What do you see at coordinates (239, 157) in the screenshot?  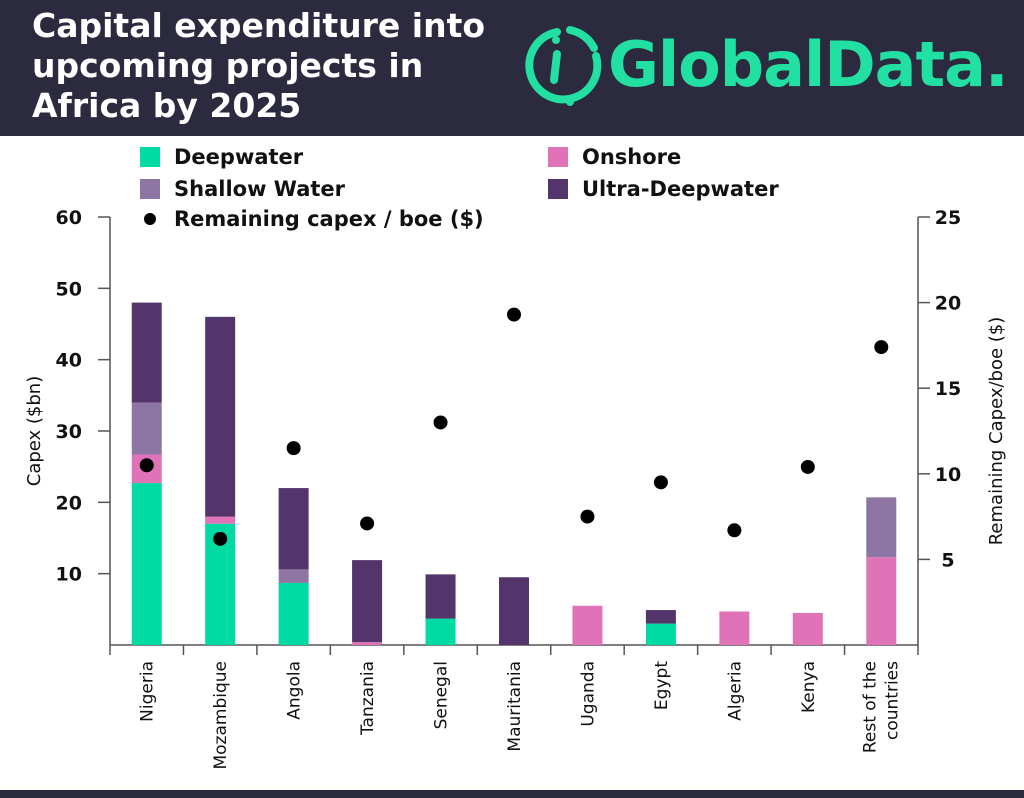 I see `legend-label: Deepwater` at bounding box center [239, 157].